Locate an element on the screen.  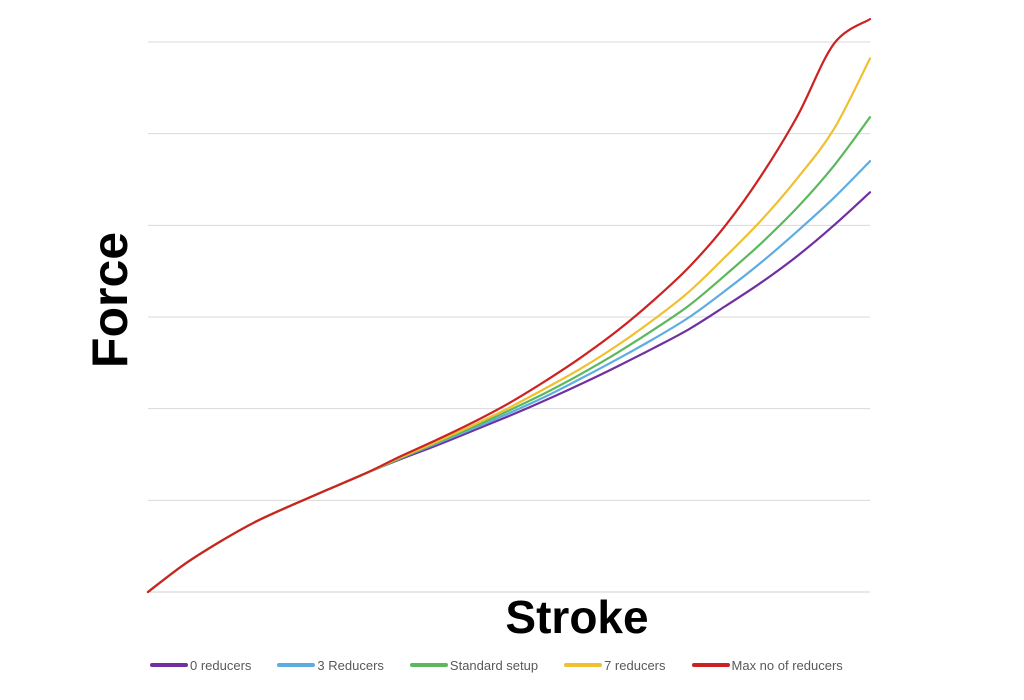
legend-label: Max no of reducers is located at coordinates (787, 665).